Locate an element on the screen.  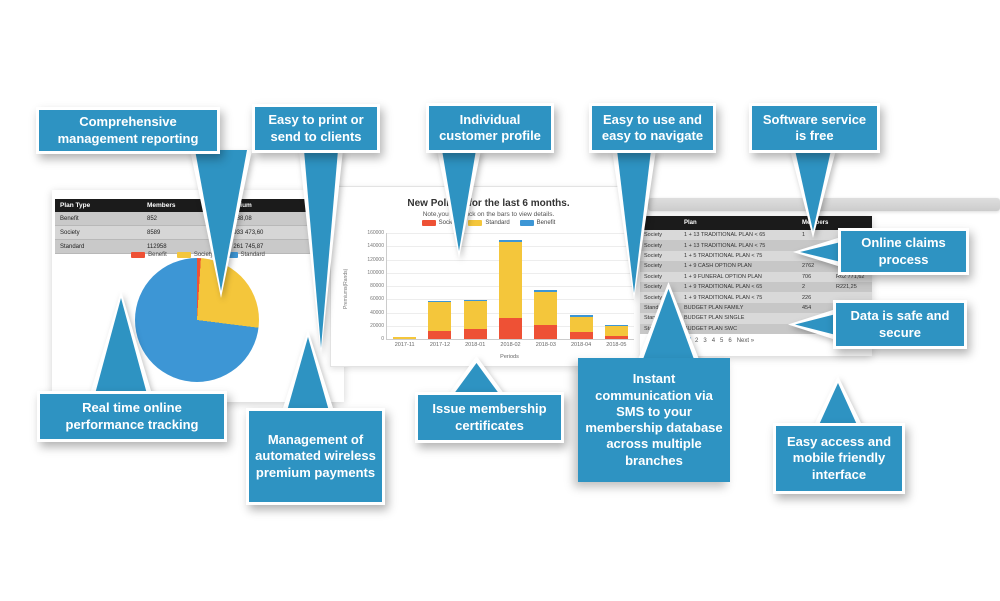
table-cell: R62 771,62 is located at coordinates (850, 276).